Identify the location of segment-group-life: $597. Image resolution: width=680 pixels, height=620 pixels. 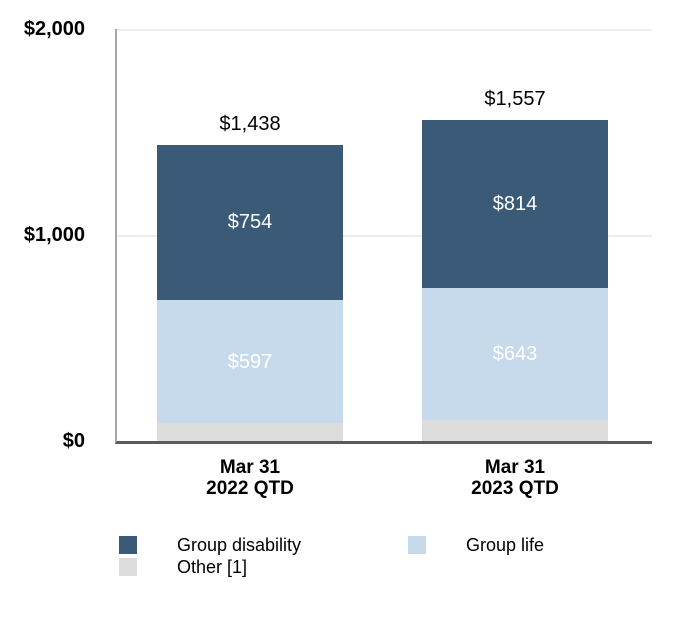
(250, 362).